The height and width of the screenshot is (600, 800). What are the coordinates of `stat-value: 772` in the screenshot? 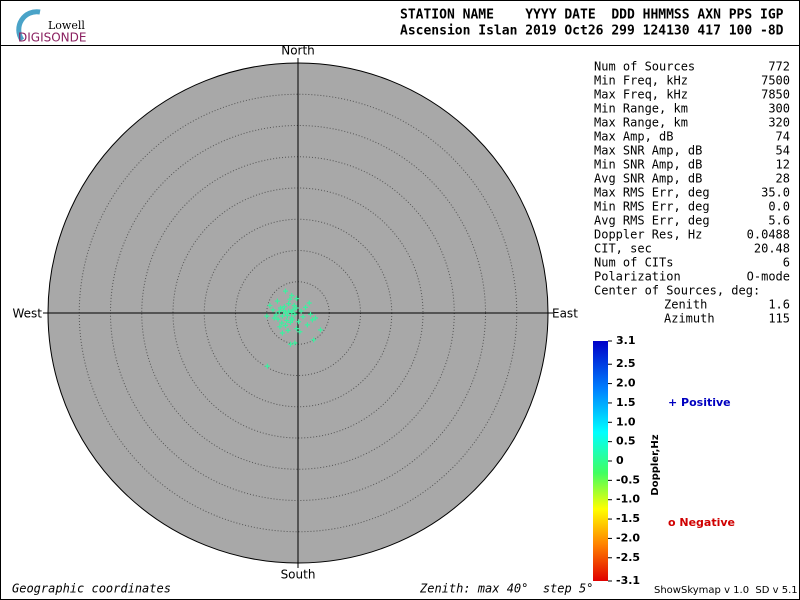 It's located at (779, 67).